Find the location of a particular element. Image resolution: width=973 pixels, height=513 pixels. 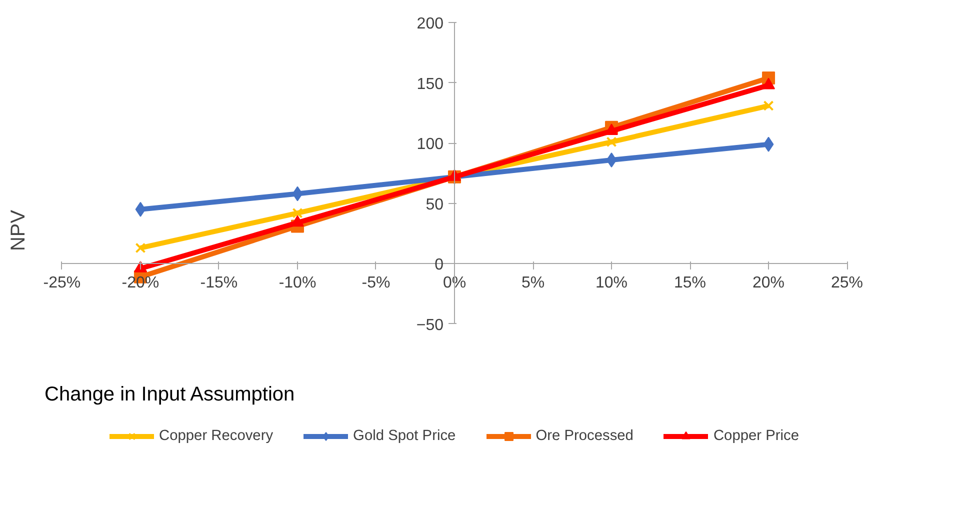

x-tick-label: -20% is located at coordinates (141, 283).